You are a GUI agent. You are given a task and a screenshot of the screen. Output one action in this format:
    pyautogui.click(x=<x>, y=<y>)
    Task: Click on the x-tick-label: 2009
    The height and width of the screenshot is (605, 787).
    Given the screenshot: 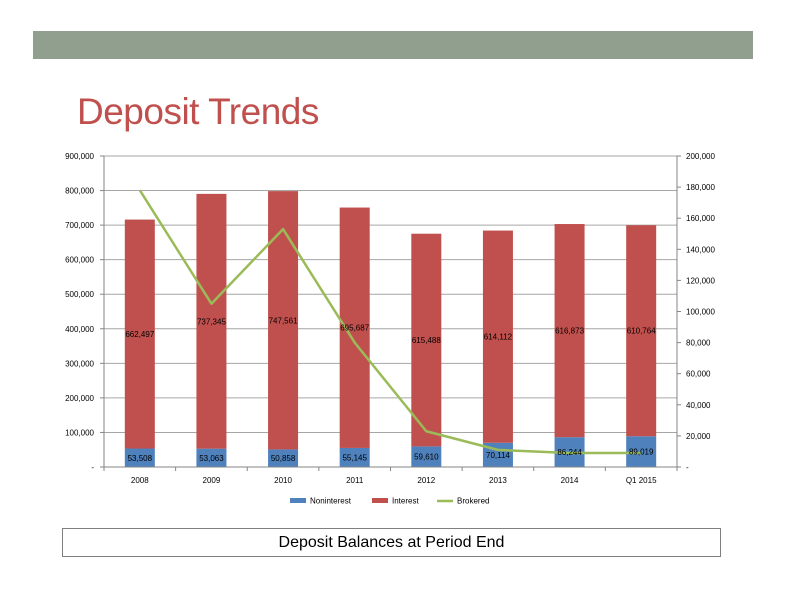 What is the action you would take?
    pyautogui.click(x=212, y=480)
    